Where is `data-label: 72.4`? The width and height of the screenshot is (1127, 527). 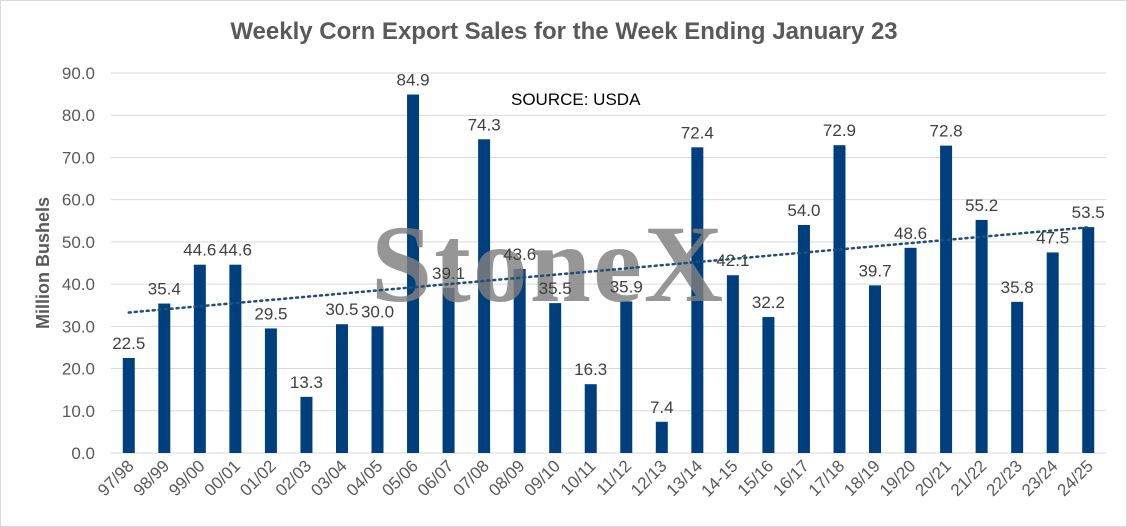
data-label: 72.4 is located at coordinates (697, 132).